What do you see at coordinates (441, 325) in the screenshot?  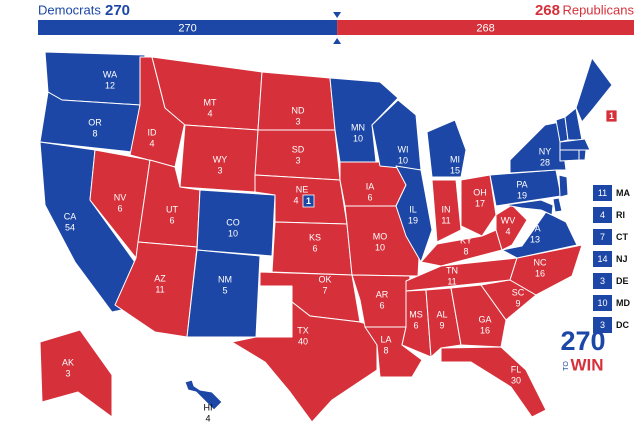 I see `state-votes: 9` at bounding box center [441, 325].